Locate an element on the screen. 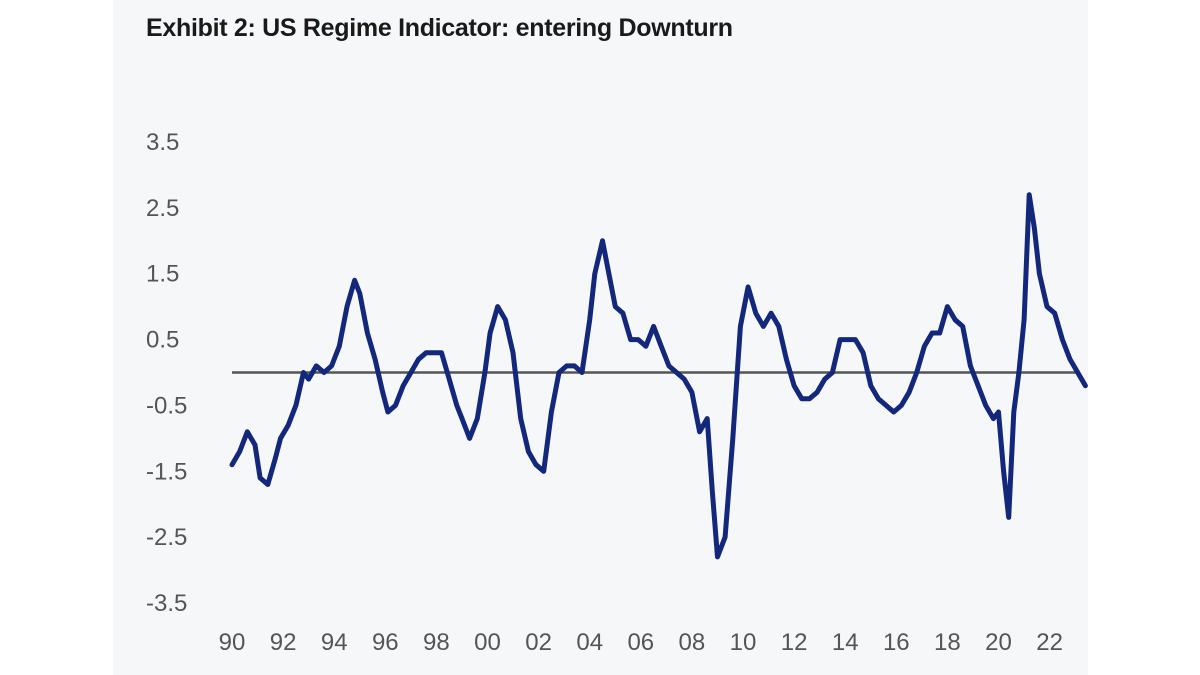 Image resolution: width=1200 pixels, height=675 pixels. y-tick-label: -2.5 is located at coordinates (166, 537).